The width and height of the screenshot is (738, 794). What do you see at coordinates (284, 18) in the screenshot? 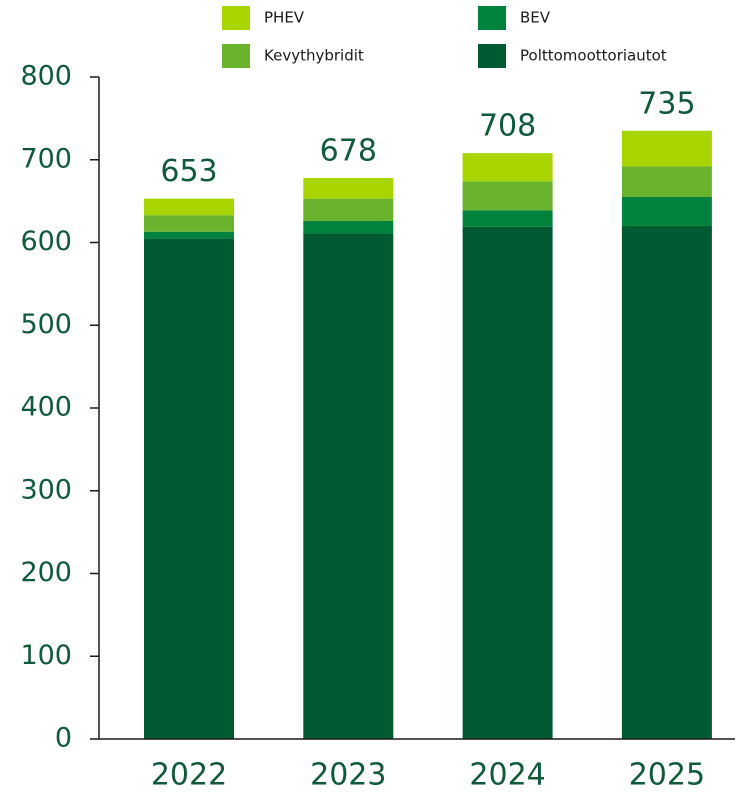
I see `legend-label: PHEV` at bounding box center [284, 18].